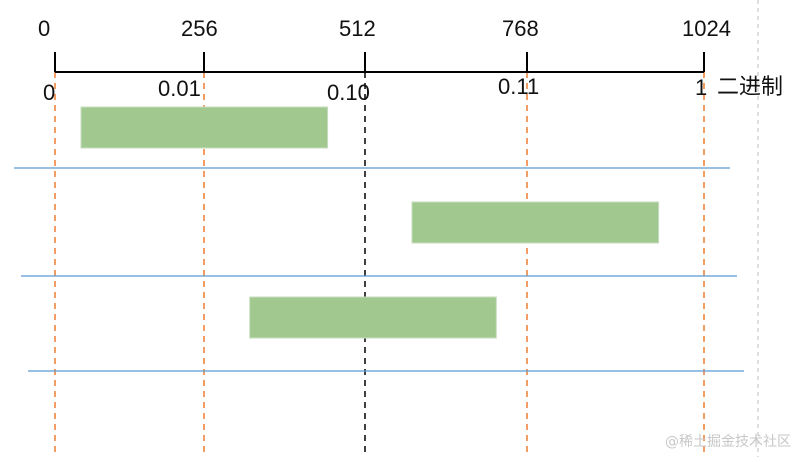 The image size is (797, 462). I want to click on scale-label-512: 512, so click(357, 28).